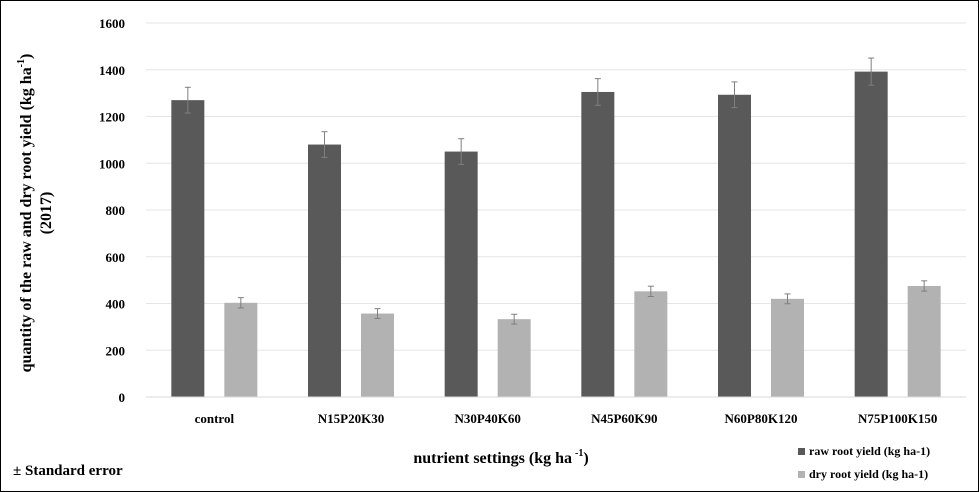 This screenshot has width=979, height=492. Describe the element at coordinates (116, 350) in the screenshot. I see `y-tick-label: 200` at that location.